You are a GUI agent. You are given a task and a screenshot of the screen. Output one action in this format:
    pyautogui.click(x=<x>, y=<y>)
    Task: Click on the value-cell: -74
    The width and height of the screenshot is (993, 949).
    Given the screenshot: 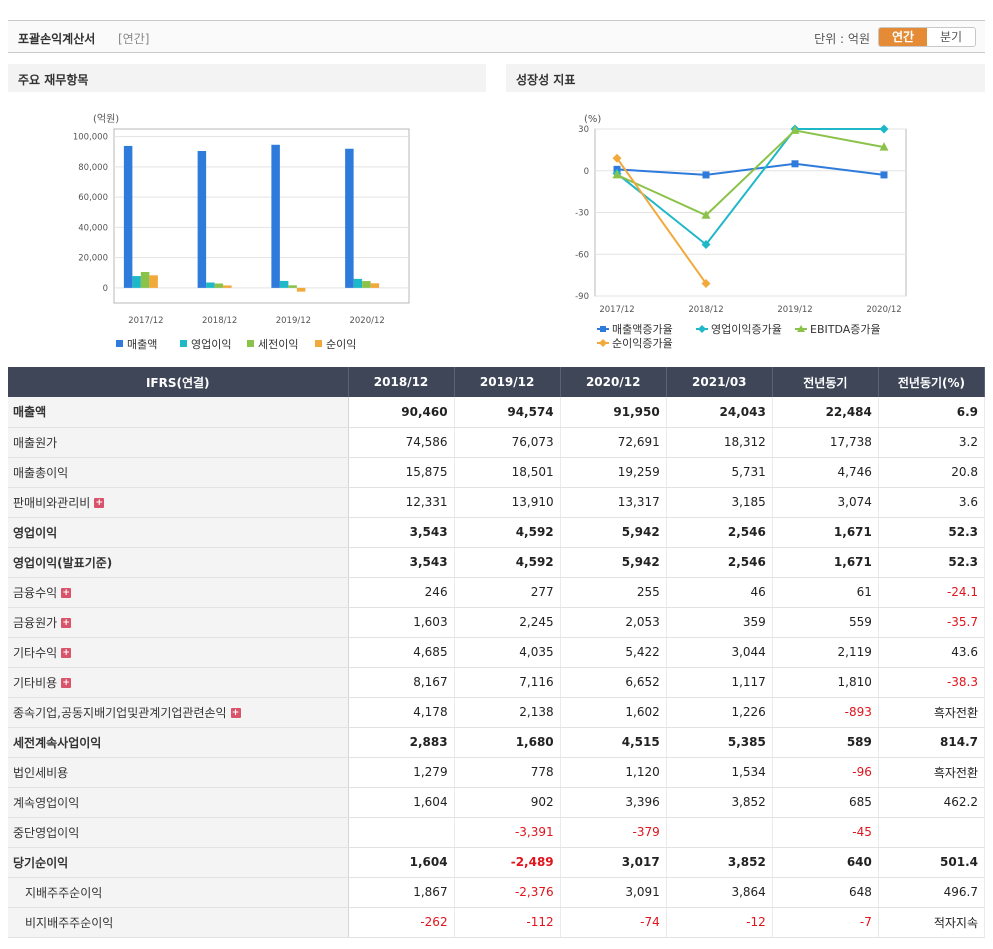 What is the action you would take?
    pyautogui.click(x=613, y=922)
    